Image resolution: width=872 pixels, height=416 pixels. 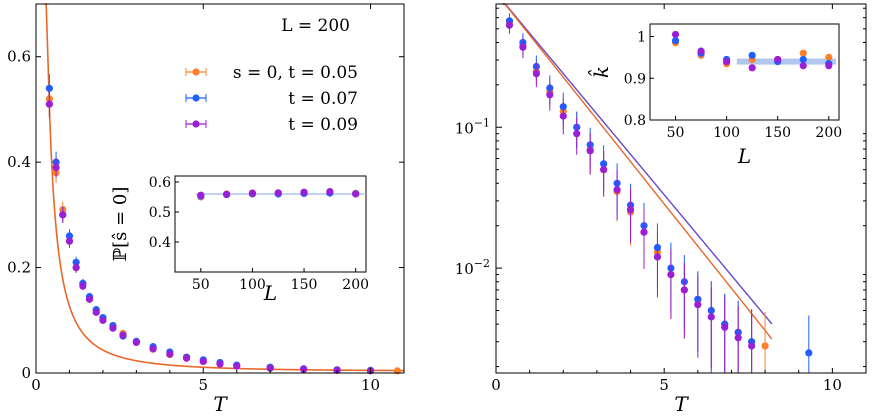 I want to click on y-tick-label: 10⁻², so click(x=472, y=267).